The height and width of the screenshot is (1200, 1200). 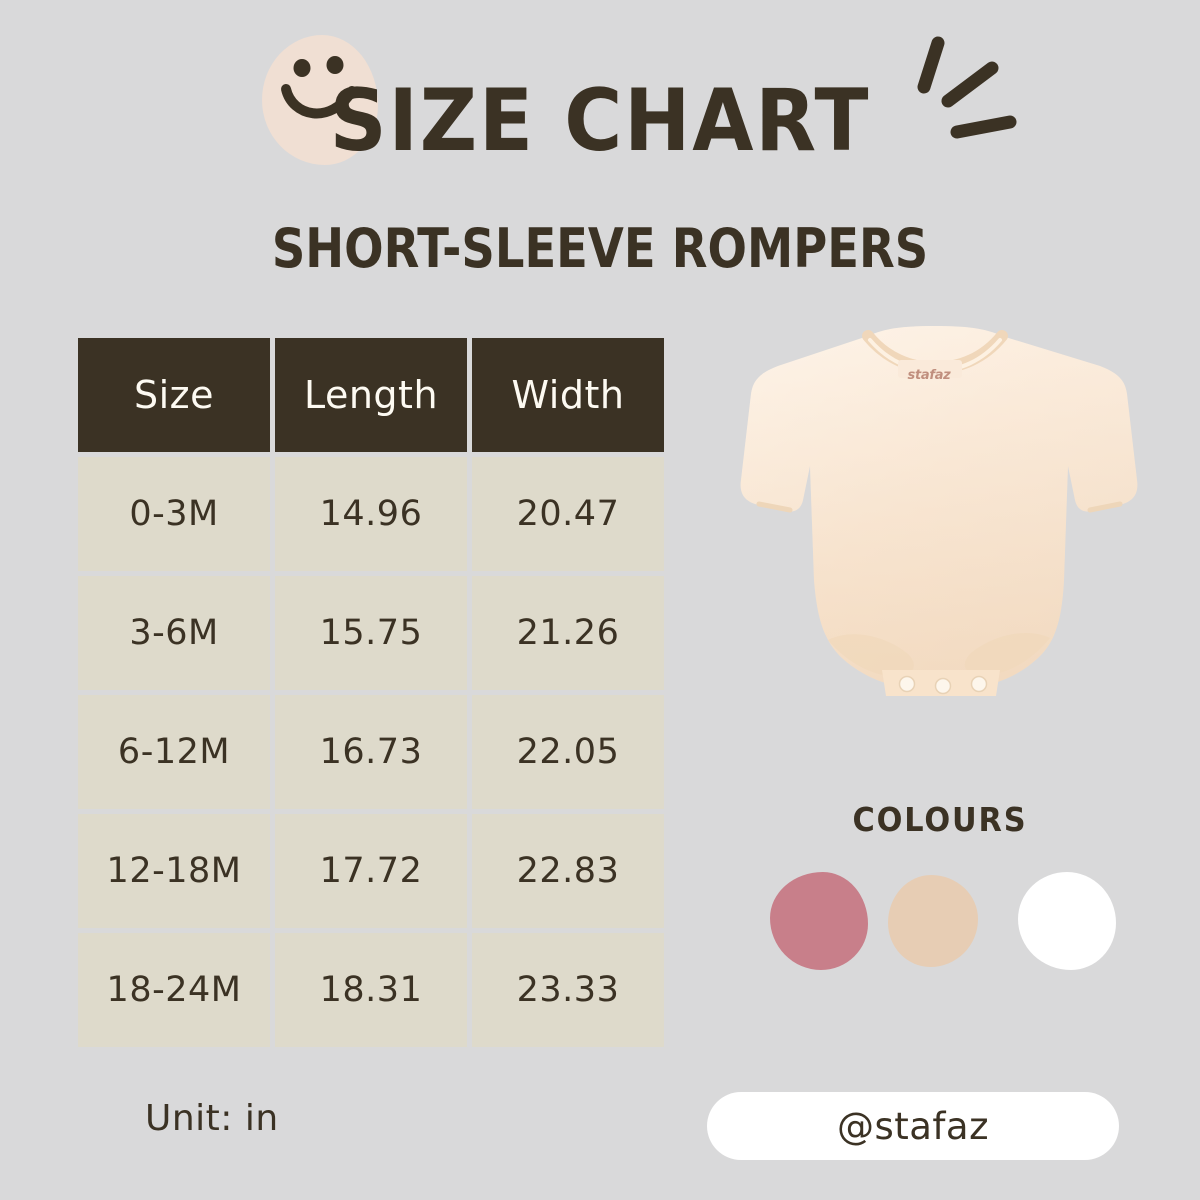 What do you see at coordinates (967, 87) in the screenshot?
I see `sparkle-lines-icon` at bounding box center [967, 87].